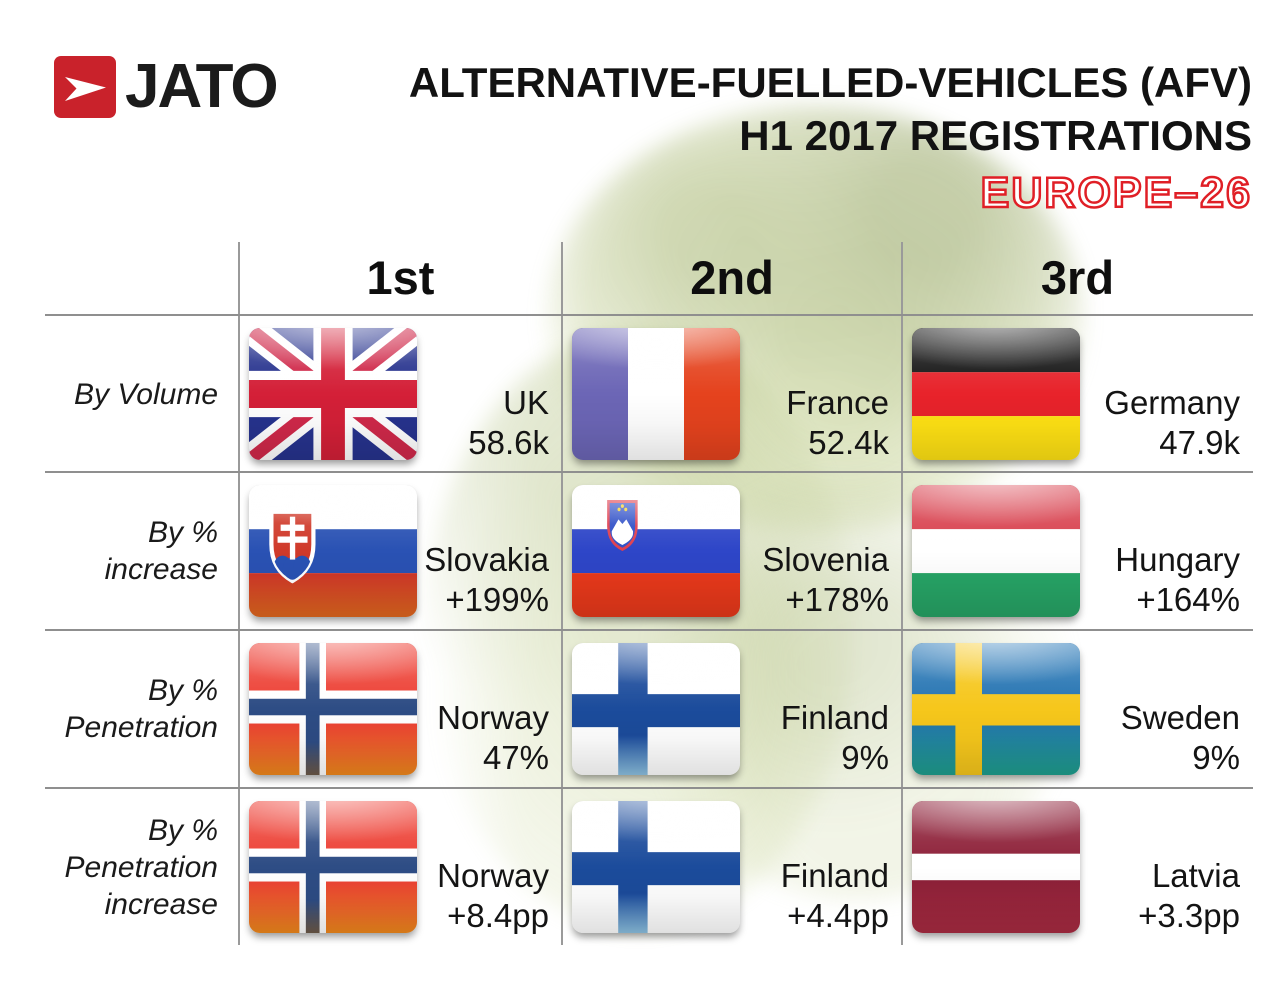 The width and height of the screenshot is (1280, 1006). What do you see at coordinates (656, 394) in the screenshot?
I see `france-flag-icon` at bounding box center [656, 394].